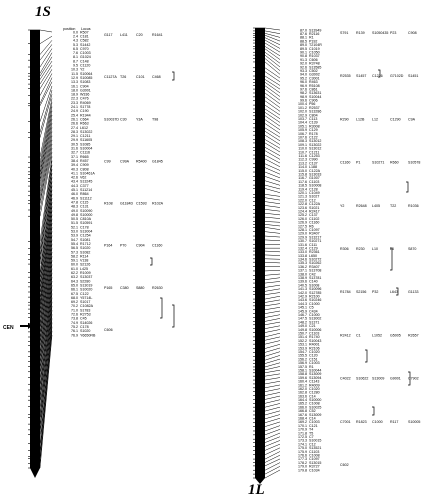 This screenshot has width=430, height=500. Describe the element at coordinates (75, 49) in the screenshot. I see `locus-position: 6.5` at that location.